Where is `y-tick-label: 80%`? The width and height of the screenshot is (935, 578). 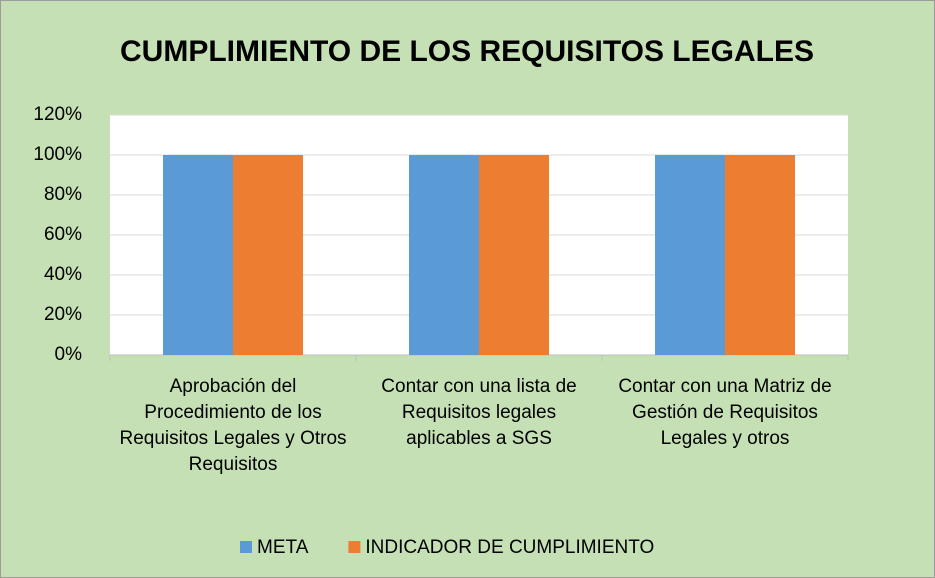
y-tick-label: 80% is located at coordinates (63, 194).